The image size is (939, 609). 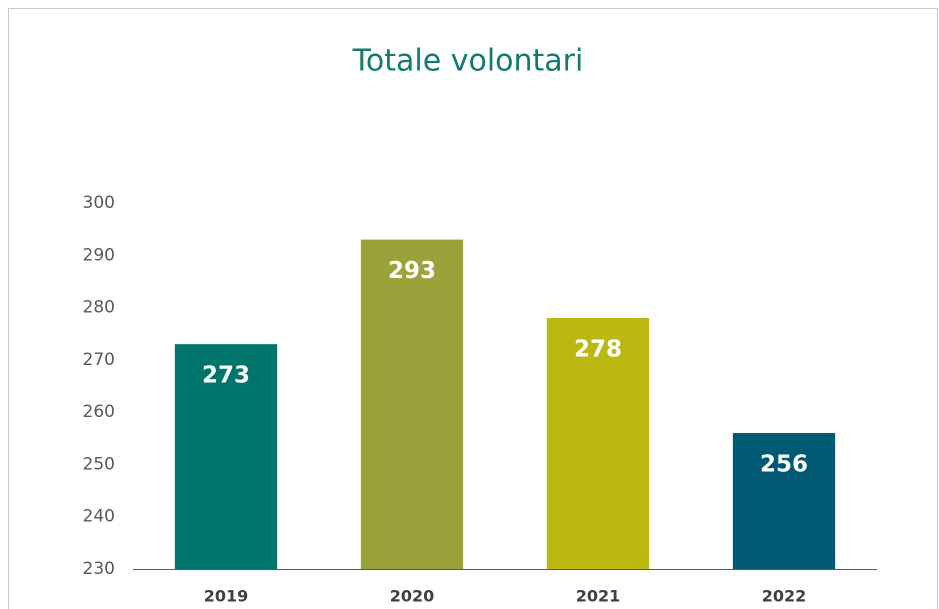 I want to click on value-label: 293, so click(x=412, y=271).